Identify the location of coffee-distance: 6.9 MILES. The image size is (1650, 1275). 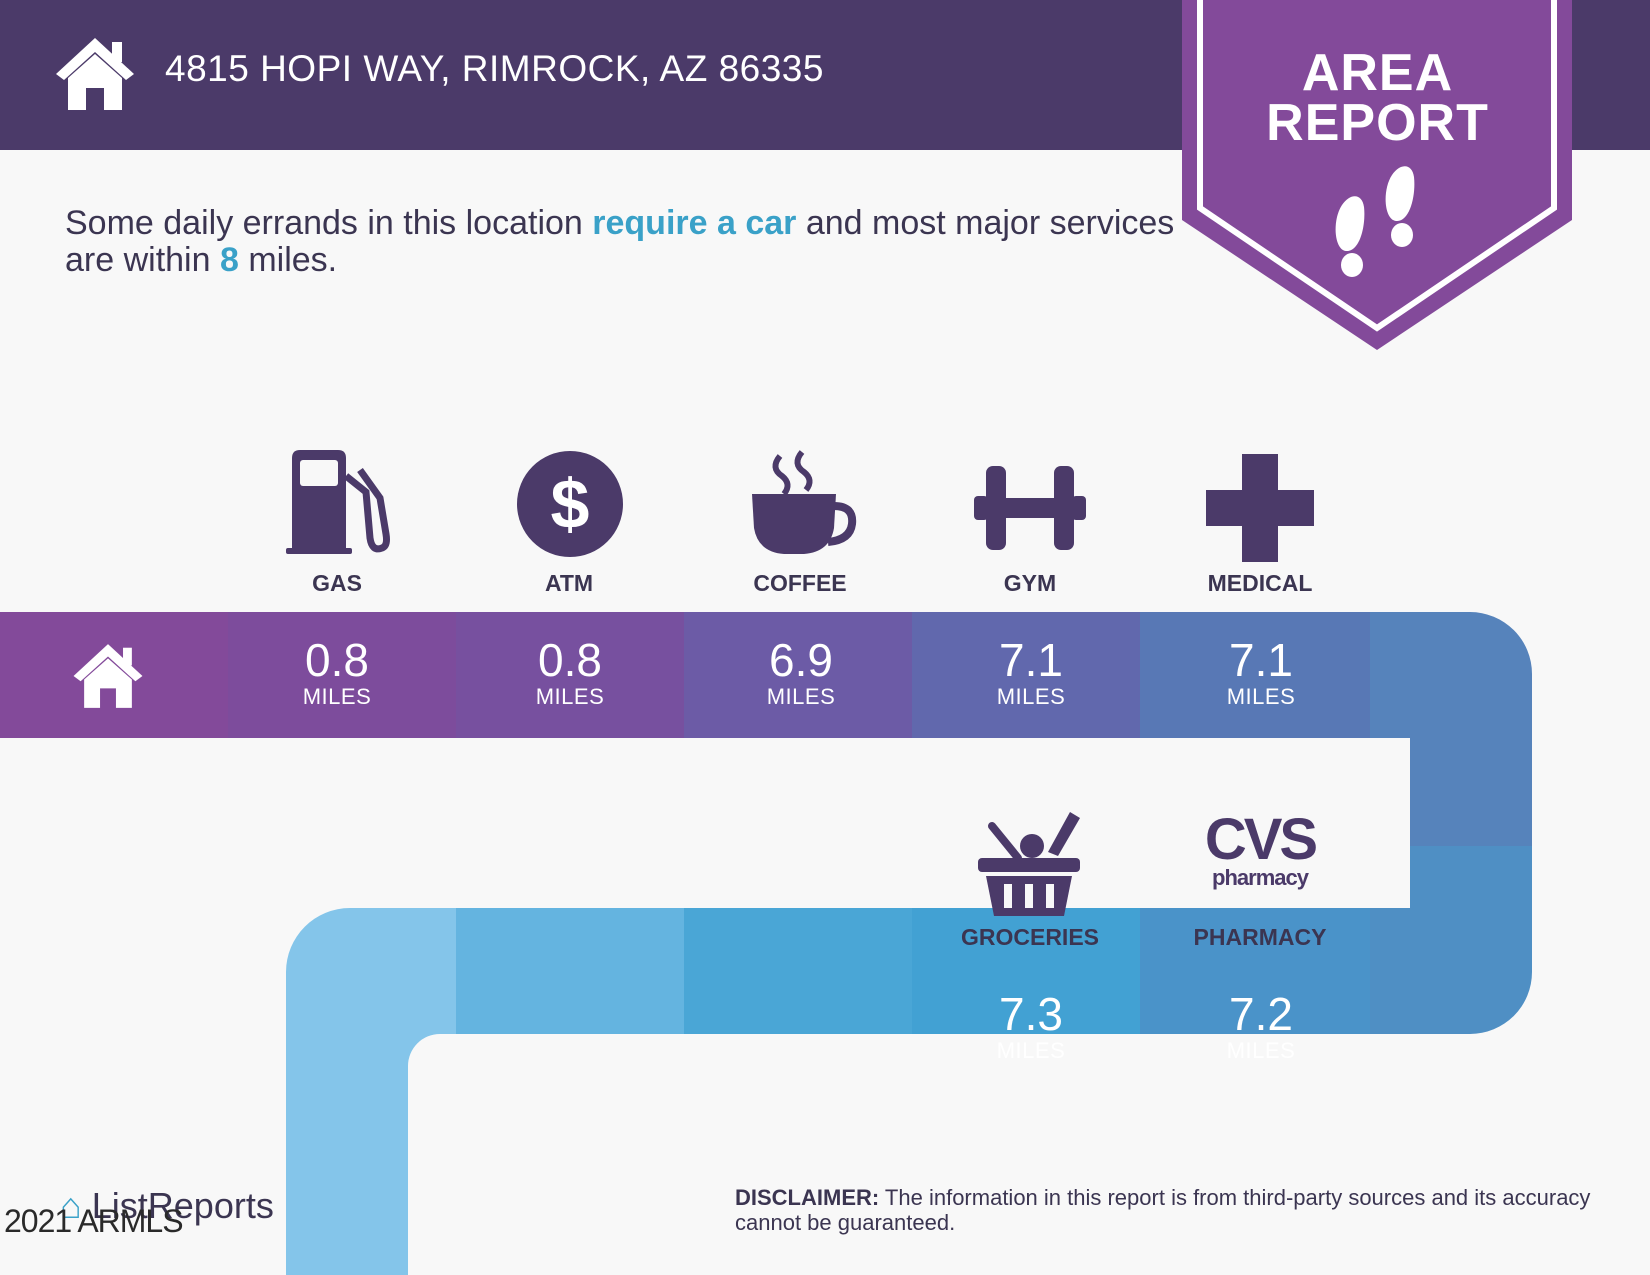
(801, 673).